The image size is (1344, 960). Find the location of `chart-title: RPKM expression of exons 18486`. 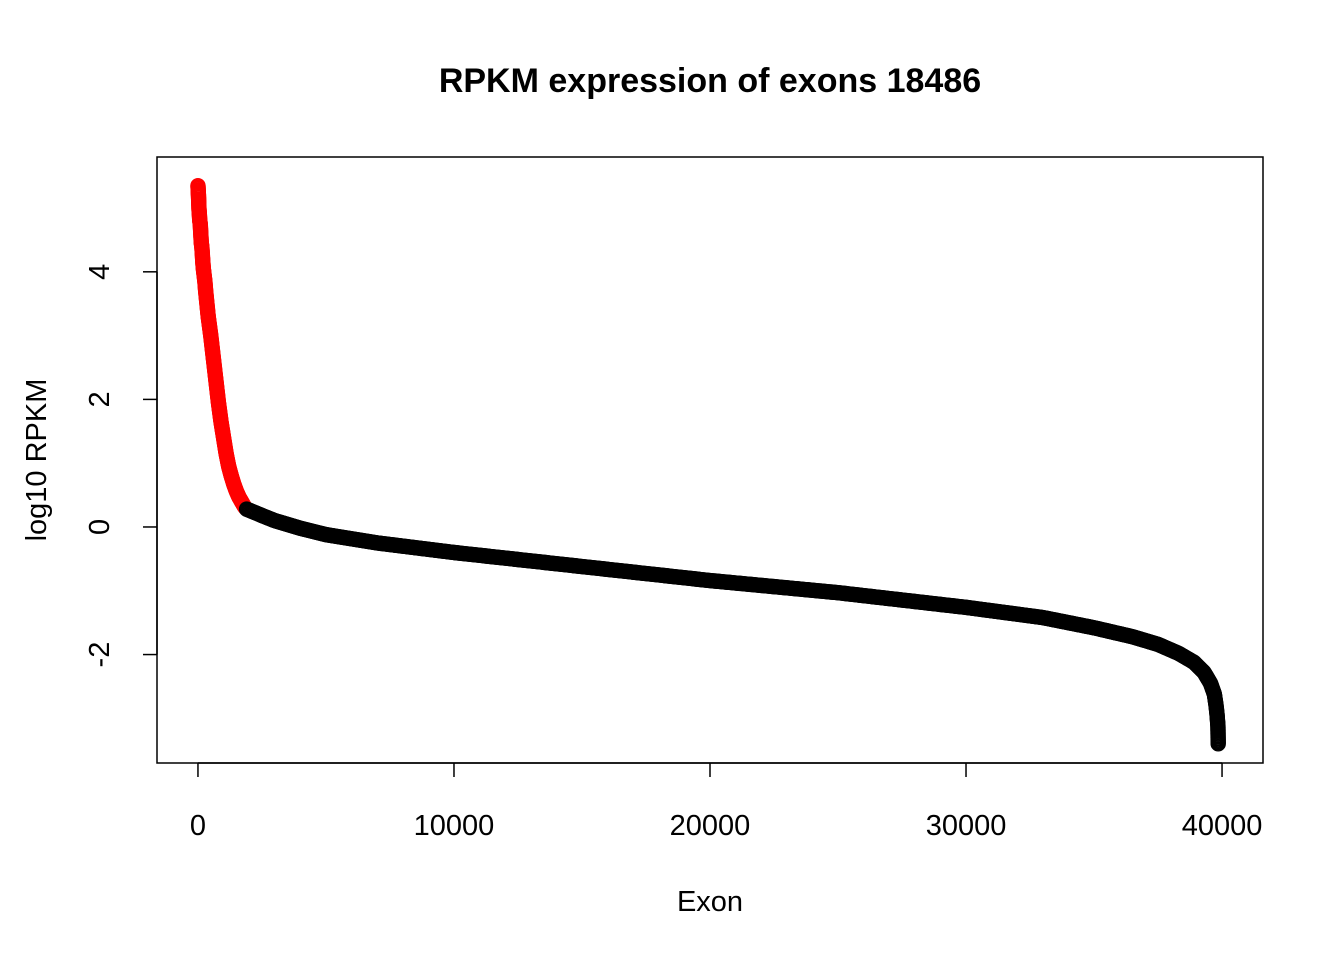

chart-title: RPKM expression of exons 18486 is located at coordinates (710, 81).